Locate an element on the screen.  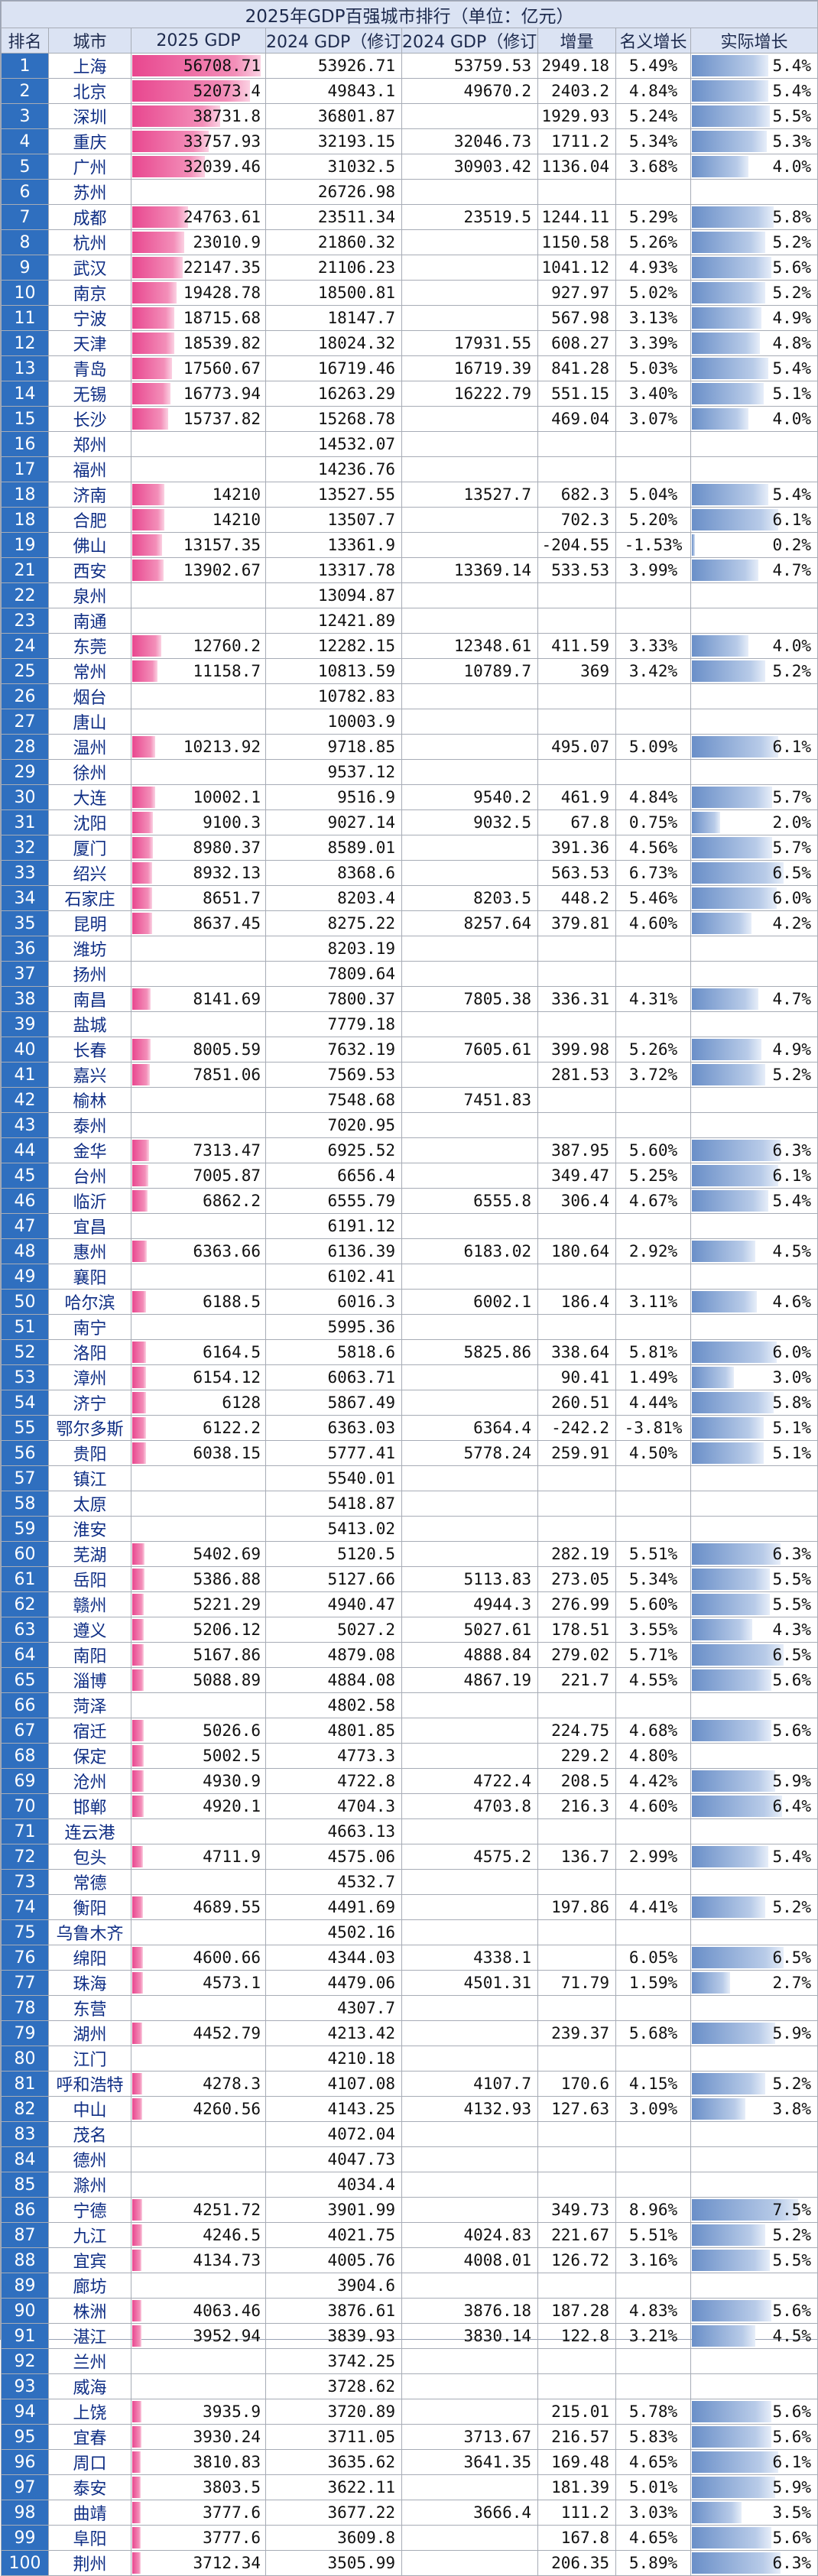
gdp-2024-after-cell: 13527.7 is located at coordinates (469, 495).